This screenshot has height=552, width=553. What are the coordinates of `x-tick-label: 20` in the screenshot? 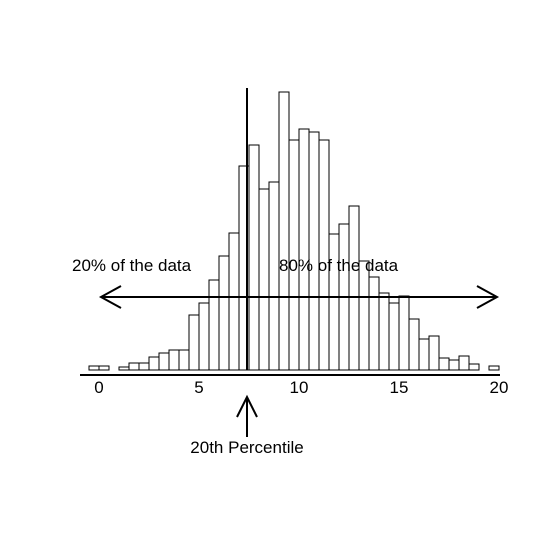 It's located at (499, 387).